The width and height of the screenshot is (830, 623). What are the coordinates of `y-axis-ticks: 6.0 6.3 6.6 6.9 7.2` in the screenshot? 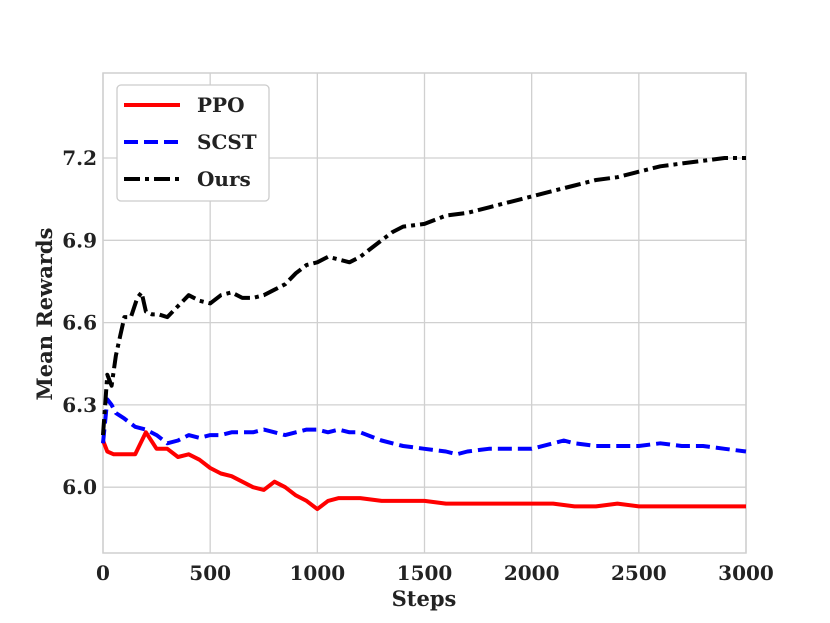 It's located at (79, 322).